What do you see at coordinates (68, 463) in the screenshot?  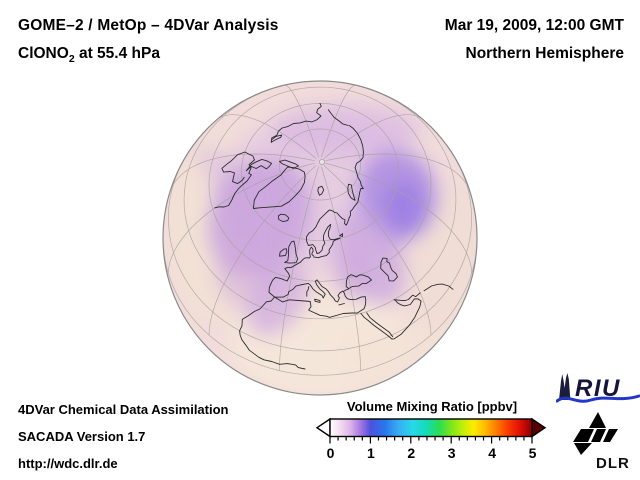 I see `url-label: http://wdc.dlr.de` at bounding box center [68, 463].